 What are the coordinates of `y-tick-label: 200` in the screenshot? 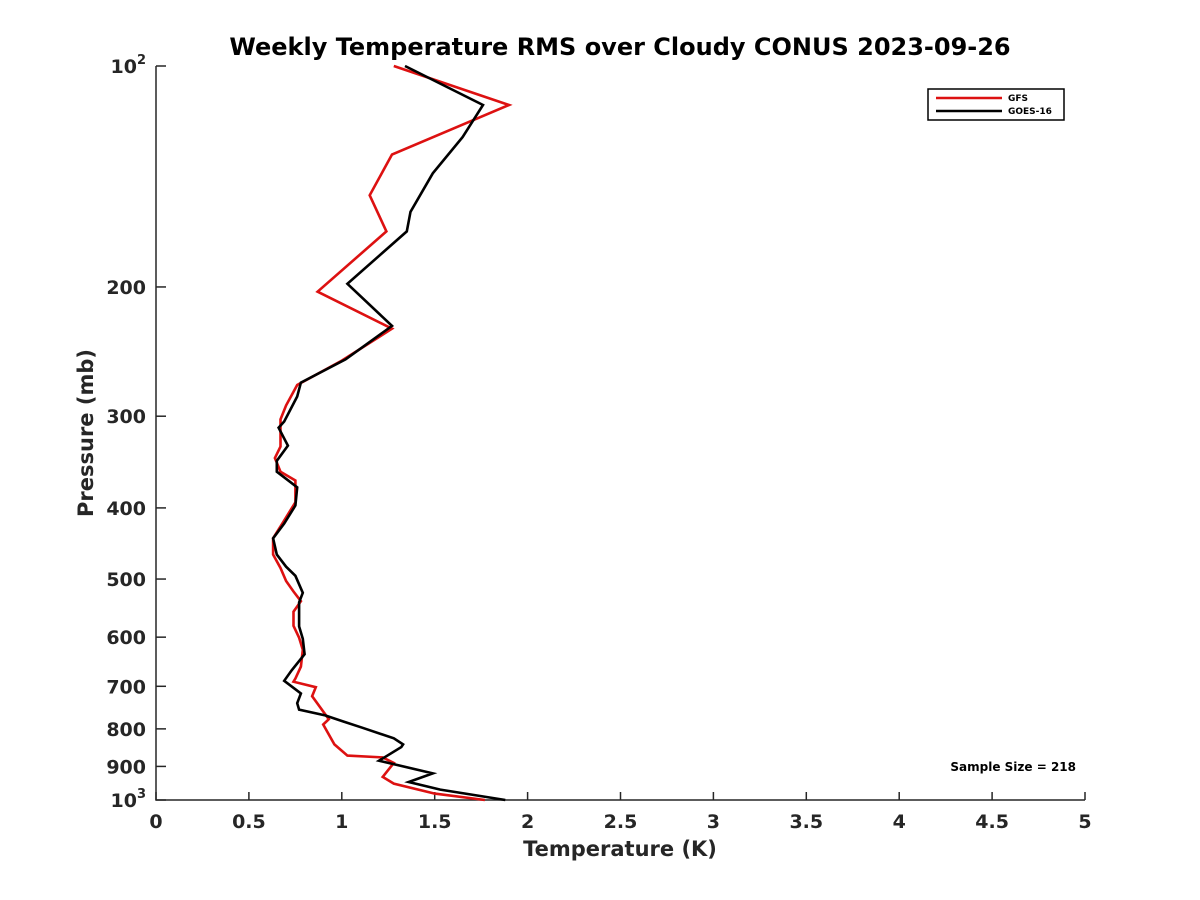 It's located at (126, 288).